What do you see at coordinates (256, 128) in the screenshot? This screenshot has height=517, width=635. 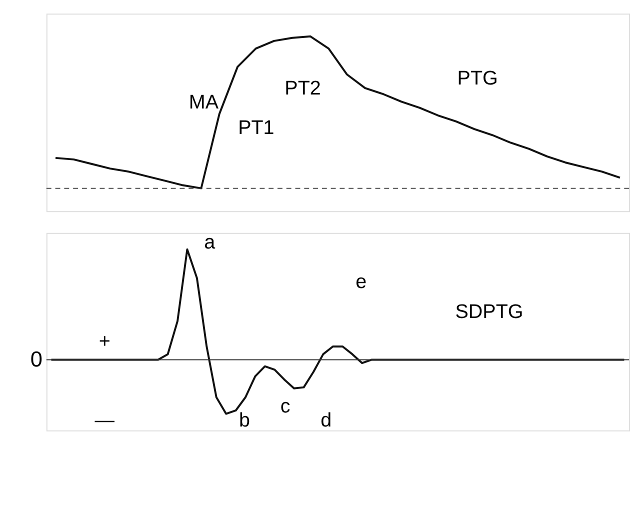 I see `annotation: PT1` at bounding box center [256, 128].